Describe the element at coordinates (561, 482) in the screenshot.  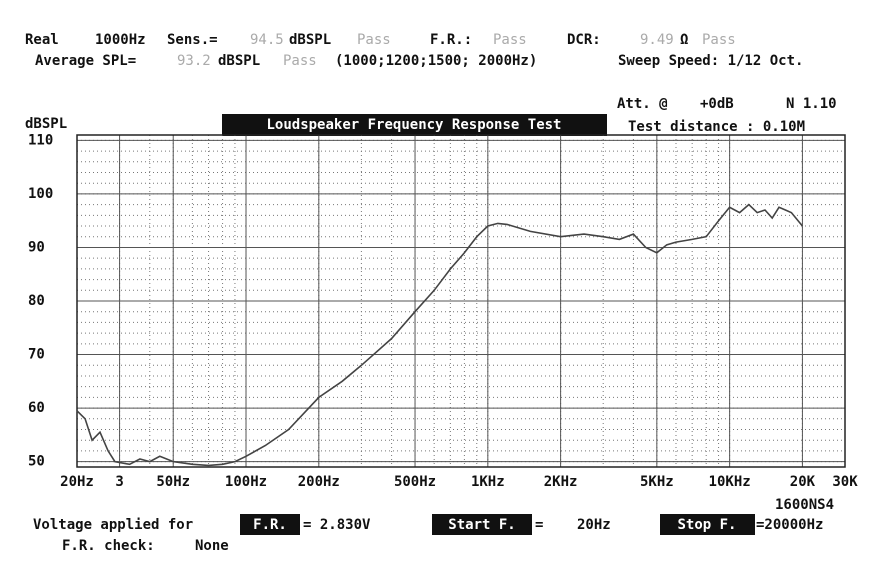
I see `x-tick-label: 2KHz` at that location.